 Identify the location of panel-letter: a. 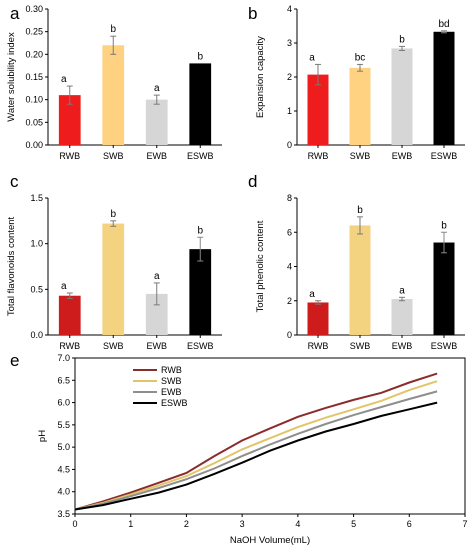
(15, 13).